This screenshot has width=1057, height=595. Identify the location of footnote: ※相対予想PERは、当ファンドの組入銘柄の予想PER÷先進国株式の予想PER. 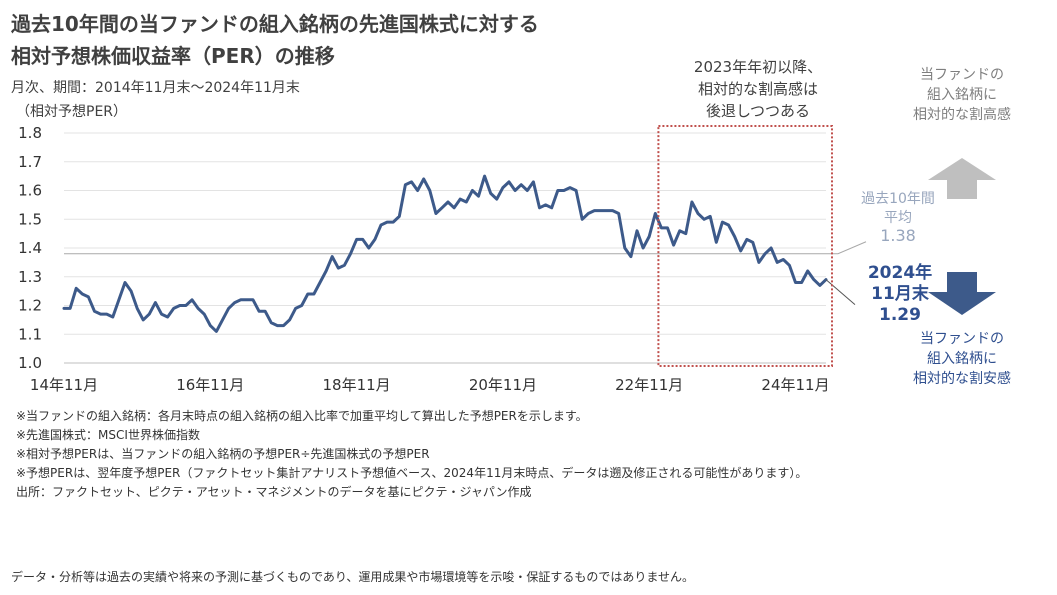
(223, 454).